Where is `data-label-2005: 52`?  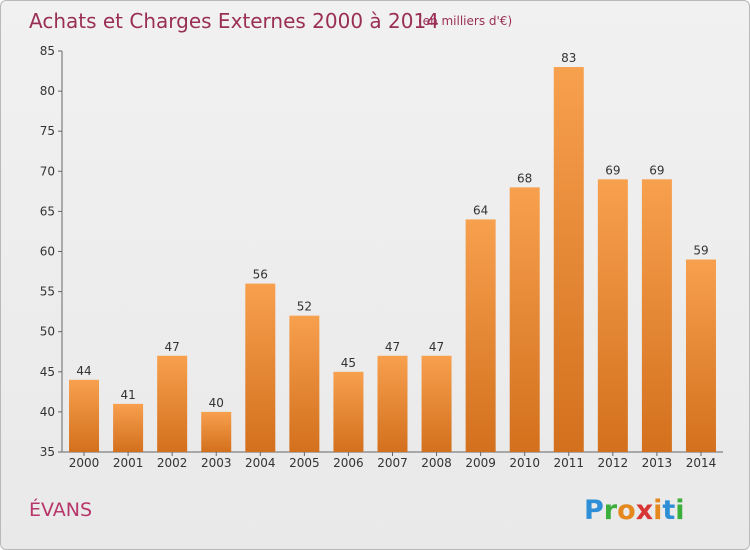 data-label-2005: 52 is located at coordinates (304, 307).